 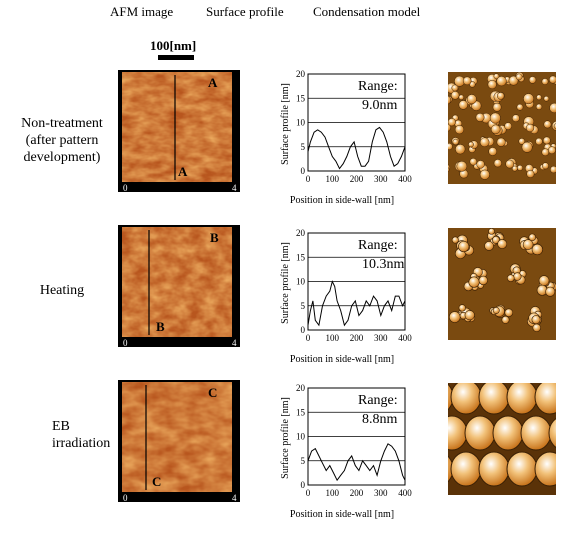 What do you see at coordinates (160, 326) in the screenshot?
I see `afm-marker-bottom: B` at bounding box center [160, 326].